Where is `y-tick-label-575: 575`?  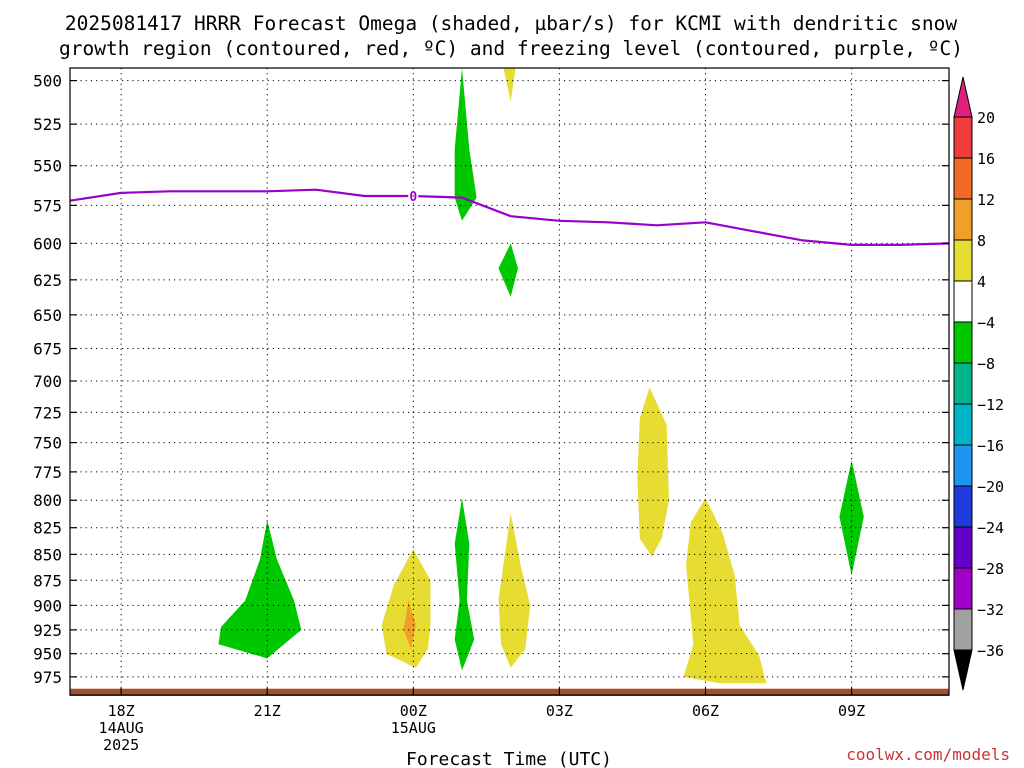 y-tick-label-575: 575 is located at coordinates (47, 205).